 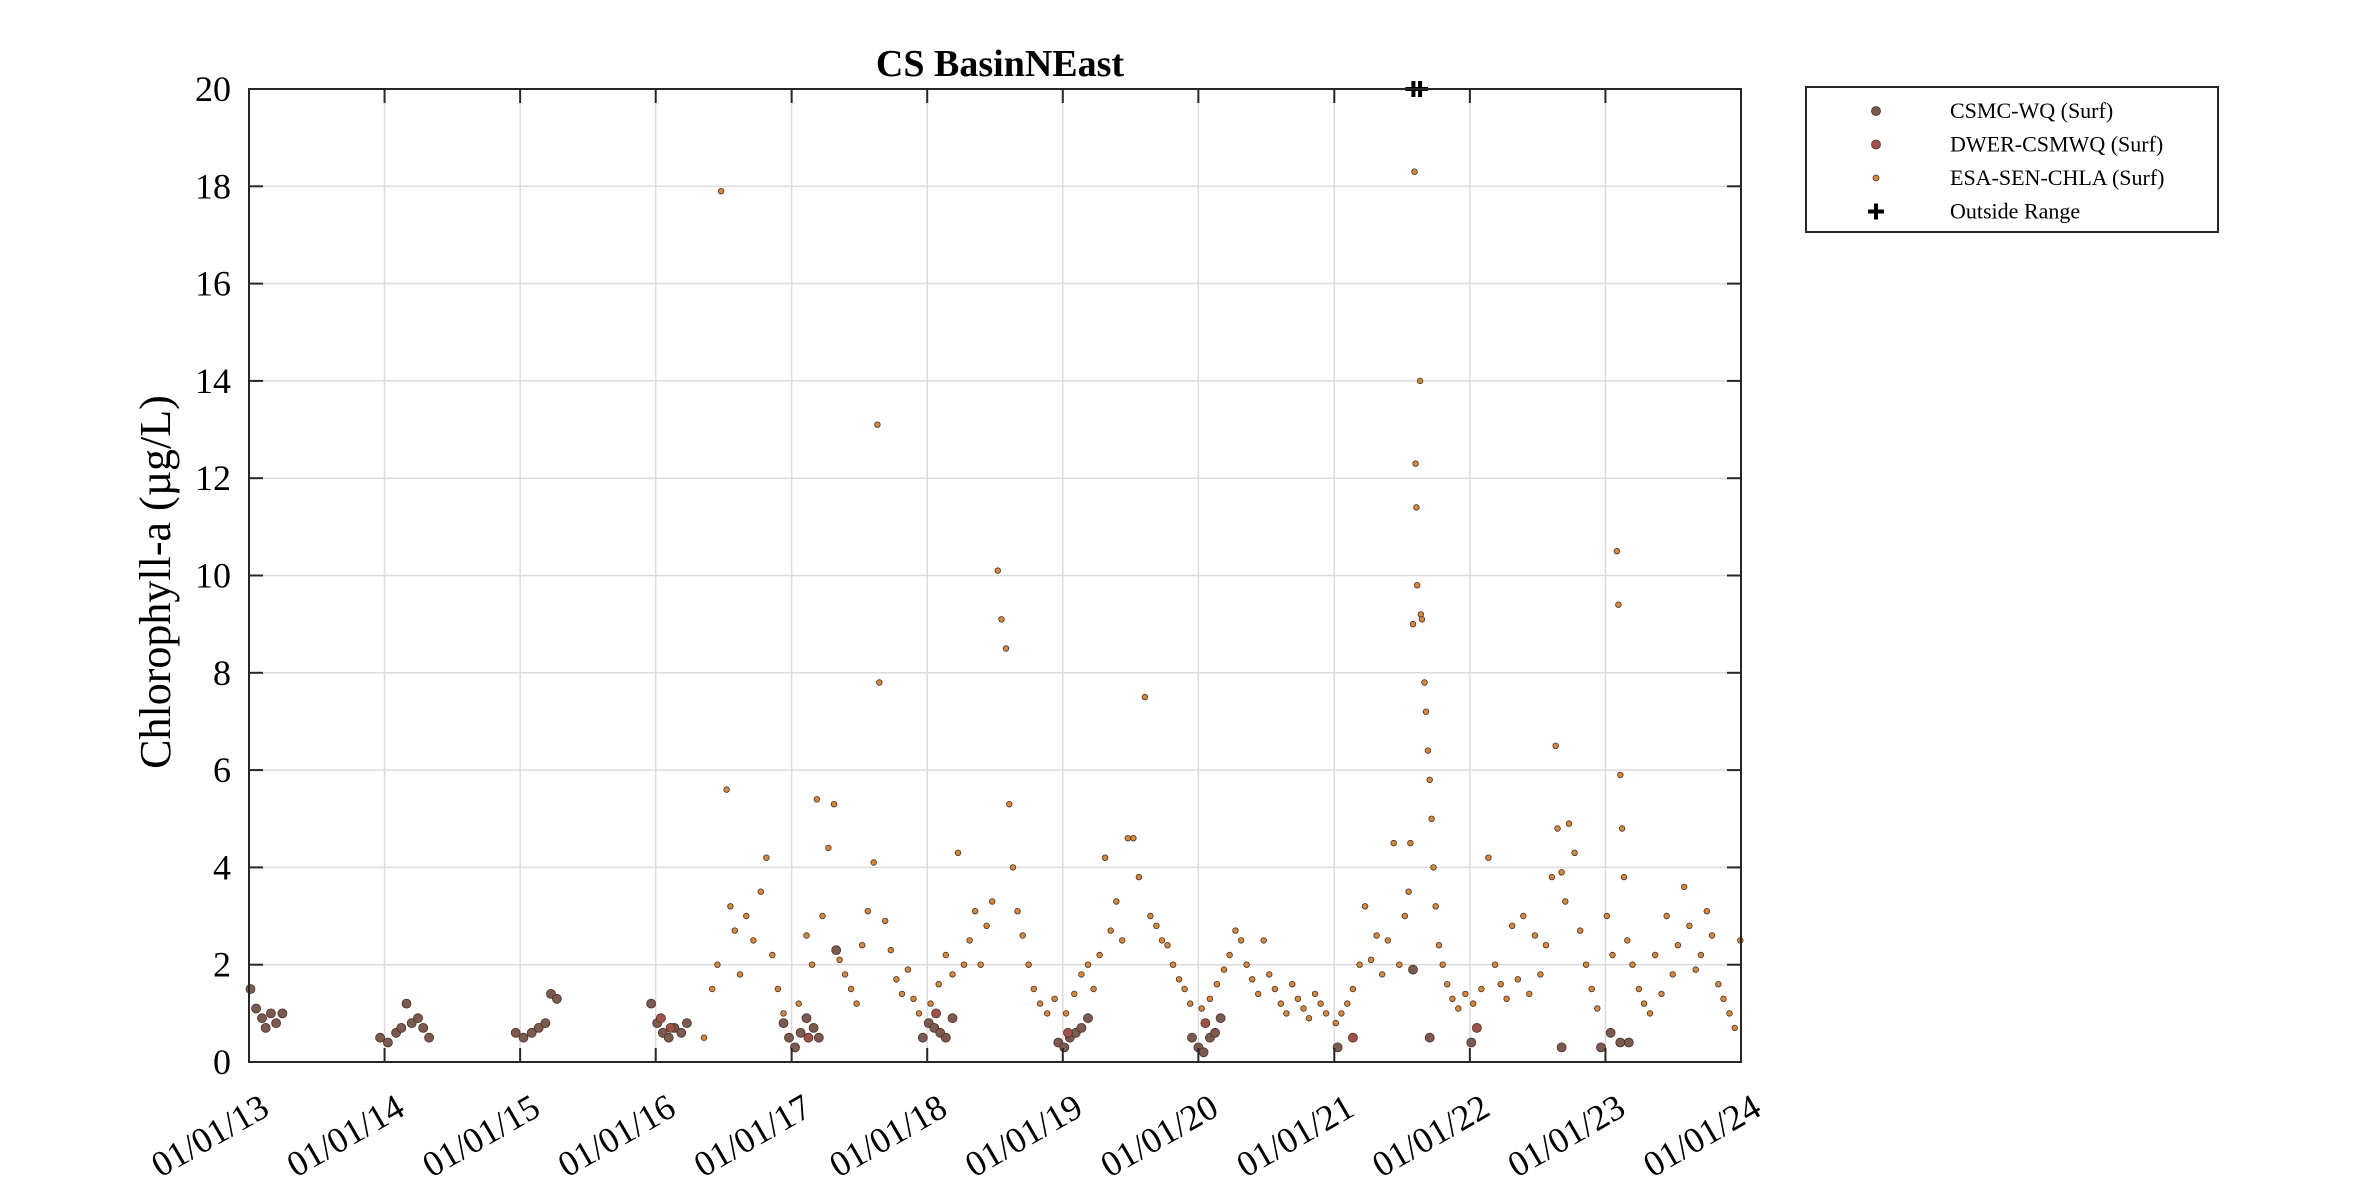 What do you see at coordinates (222, 770) in the screenshot?
I see `y-tick-label: 6` at bounding box center [222, 770].